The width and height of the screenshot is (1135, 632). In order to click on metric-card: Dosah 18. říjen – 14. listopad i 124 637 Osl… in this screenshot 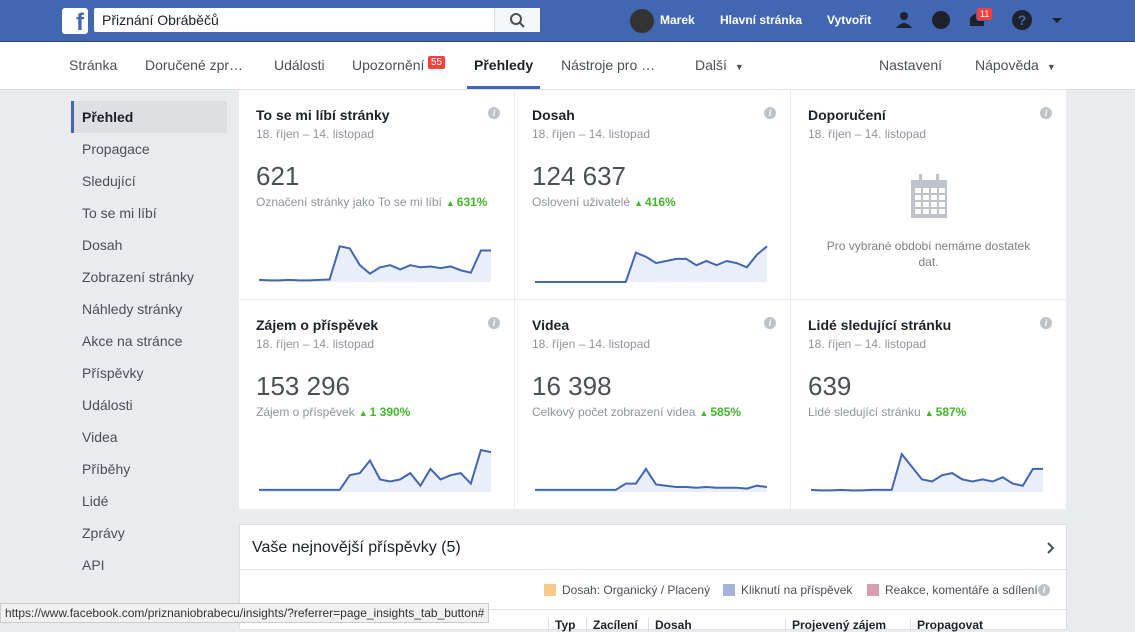, I will do `click(652, 194)`.